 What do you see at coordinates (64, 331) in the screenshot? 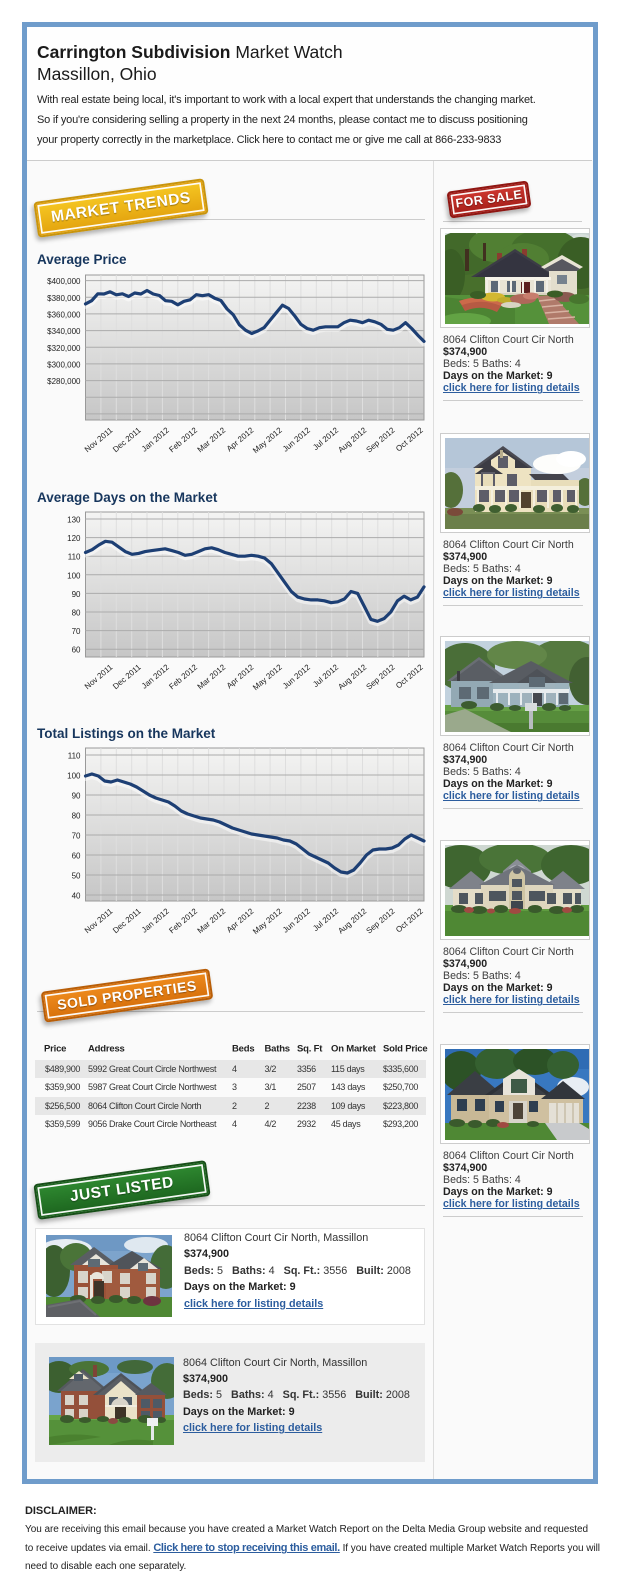
I see `svg-text: $340,000` at bounding box center [64, 331].